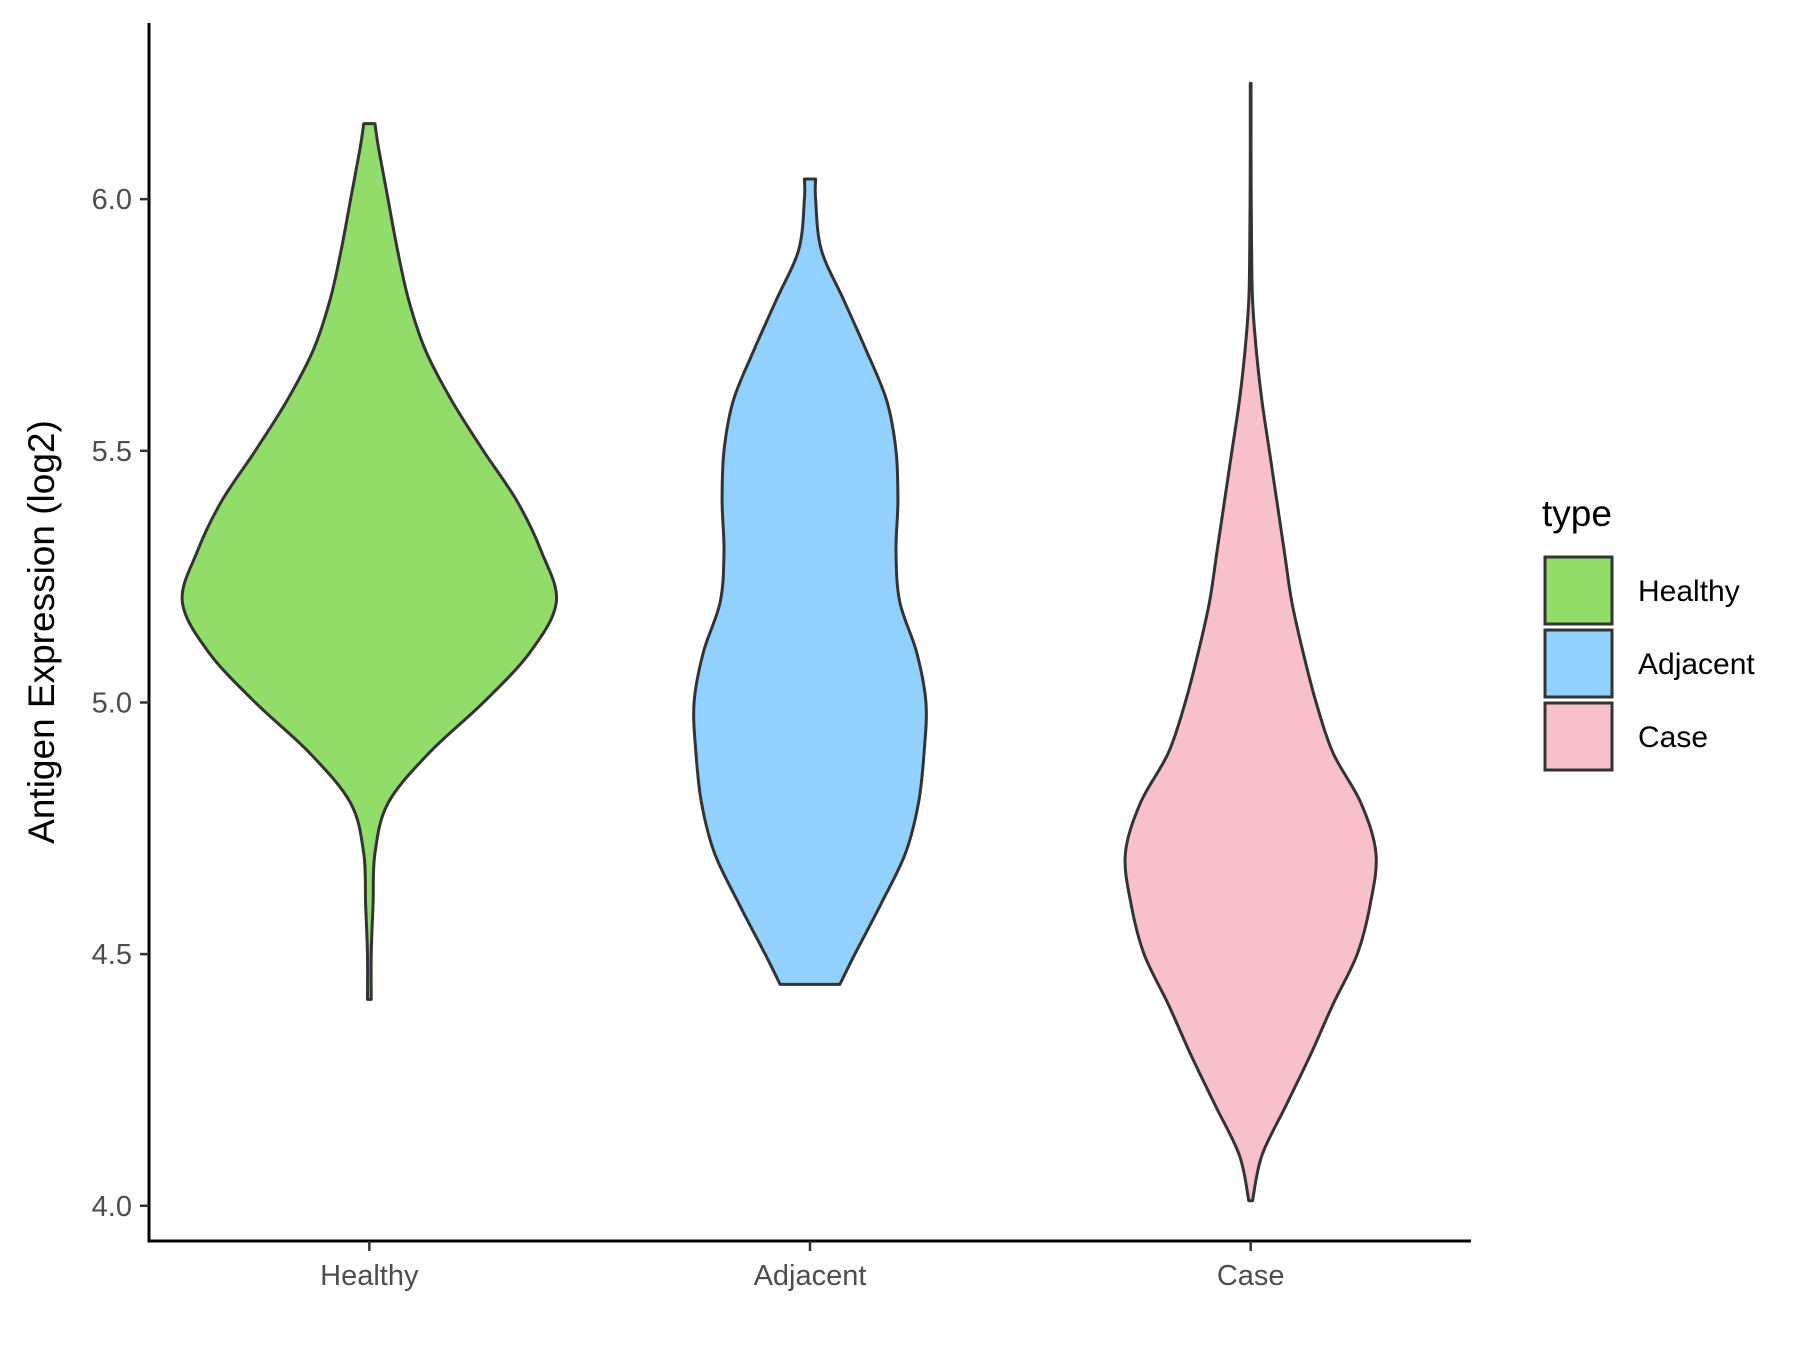 The width and height of the screenshot is (1800, 1350). What do you see at coordinates (1251, 1276) in the screenshot?
I see `x-tick-label-case: Case` at bounding box center [1251, 1276].